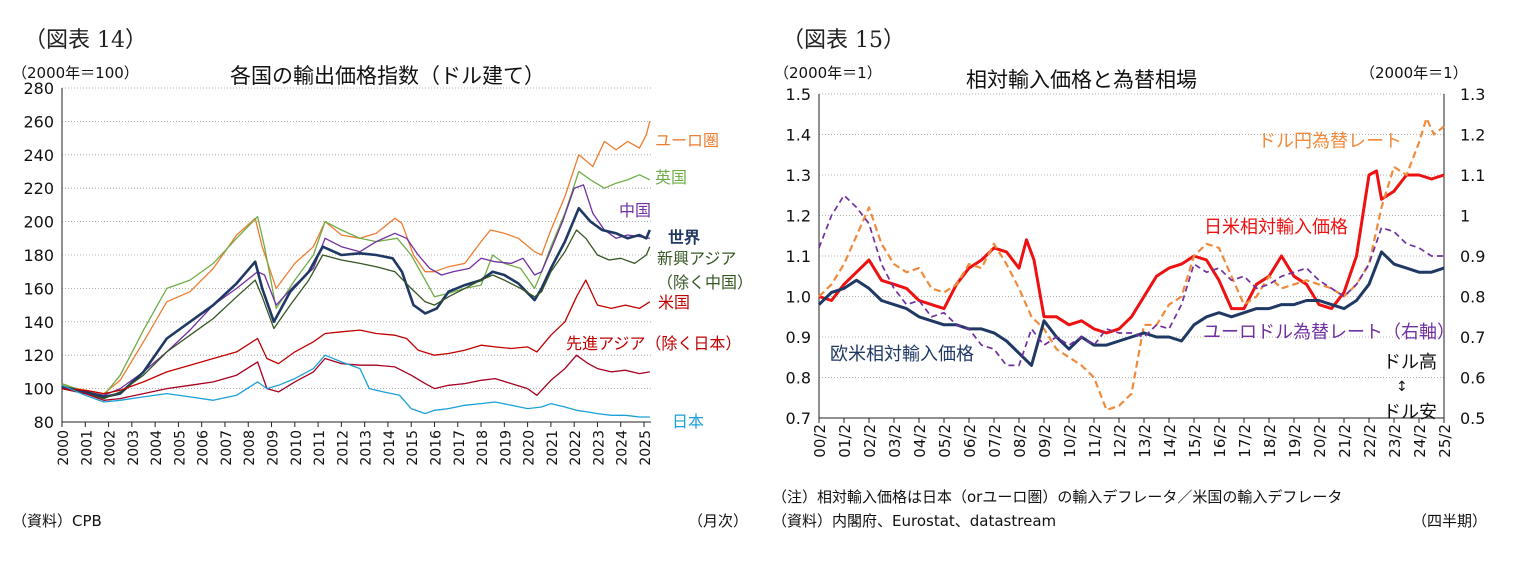 This screenshot has width=1513, height=561. What do you see at coordinates (1195, 441) in the screenshot?
I see `x-tick-label: 15/2` at bounding box center [1195, 441].